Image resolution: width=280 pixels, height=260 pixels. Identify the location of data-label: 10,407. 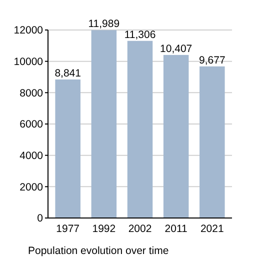
(176, 48).